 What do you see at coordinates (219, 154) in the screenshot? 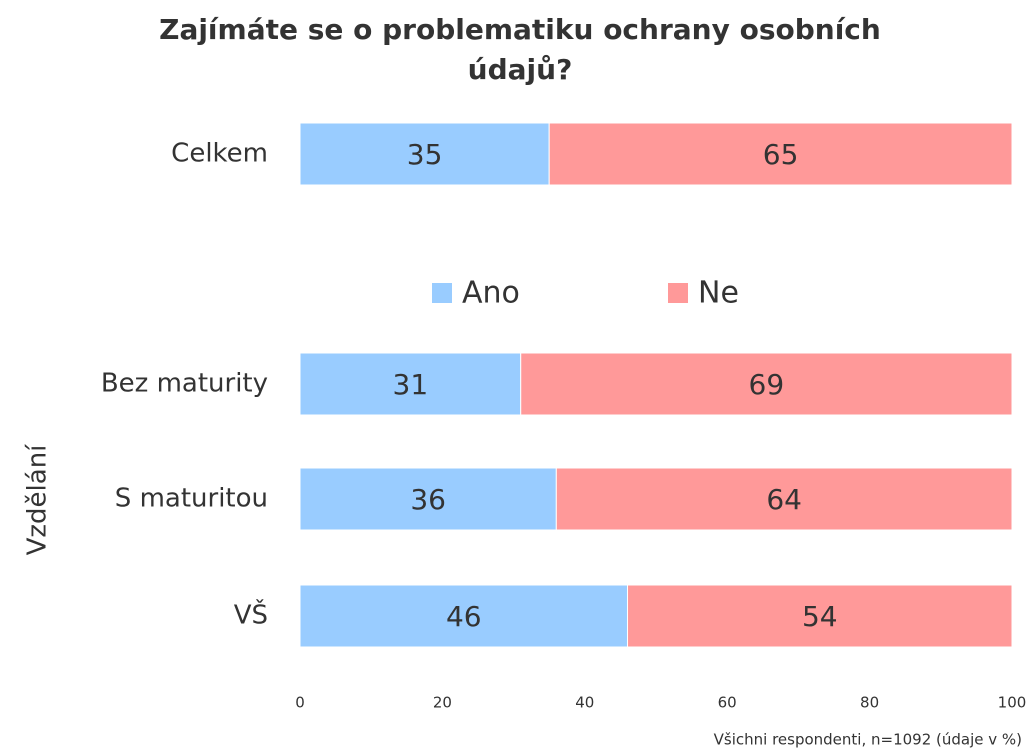
I see `y-tick-label: Celkem` at bounding box center [219, 154].